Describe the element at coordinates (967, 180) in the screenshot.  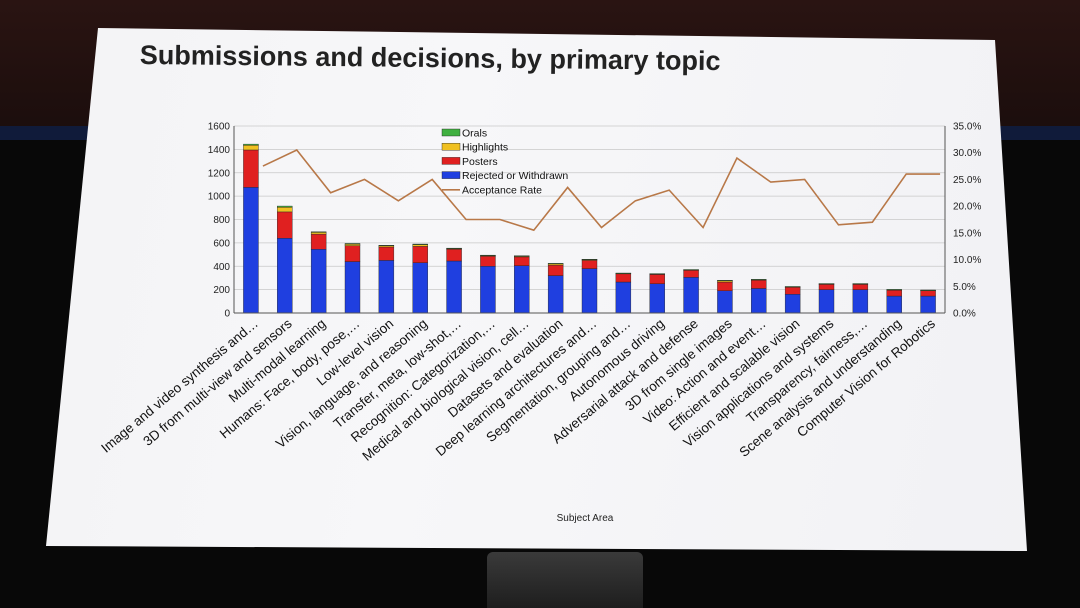
I see `y2-tick-label: 25.0%` at that location.